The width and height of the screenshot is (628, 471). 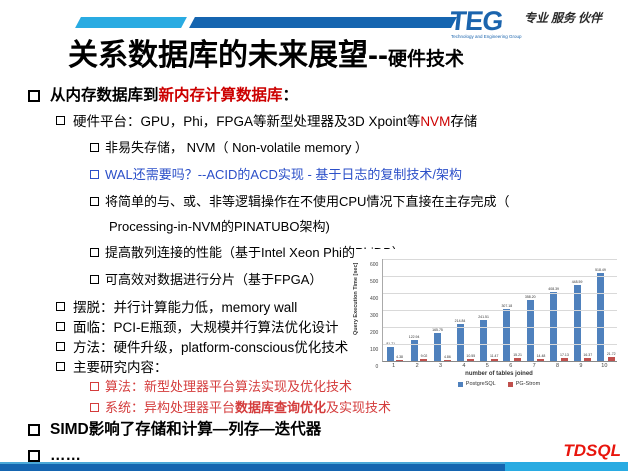 I want to click on bar-group: 358.20 14.48, so click(x=534, y=310).